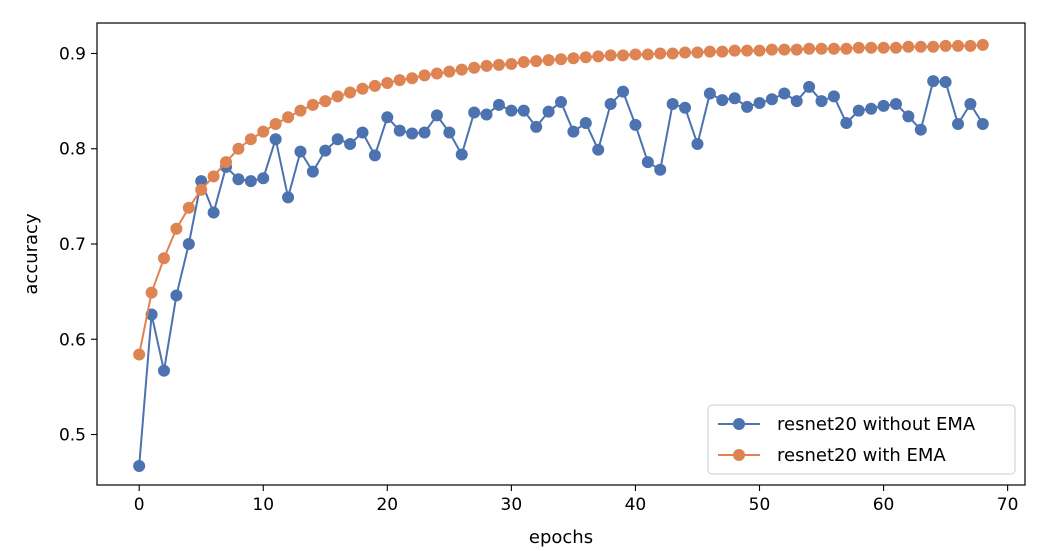 This screenshot has height=551, width=1047. I want to click on x-tick-label: 10, so click(263, 505).